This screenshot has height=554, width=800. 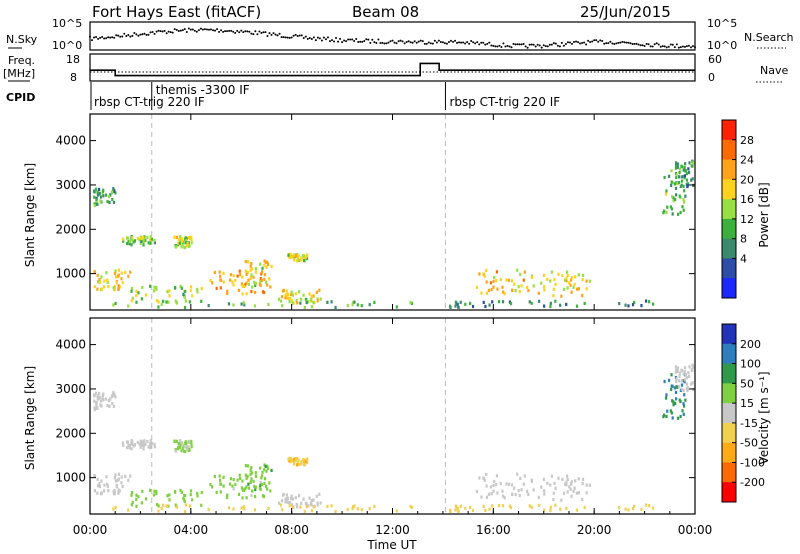 I want to click on power-colorbar-tick-label: 12, so click(x=747, y=219).